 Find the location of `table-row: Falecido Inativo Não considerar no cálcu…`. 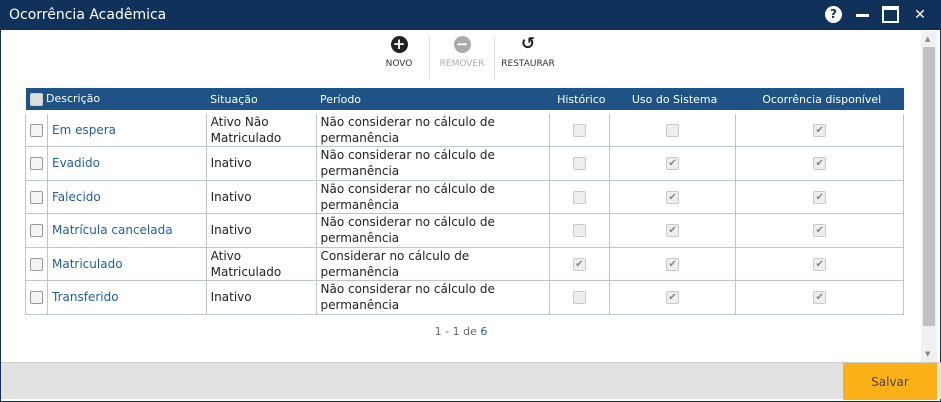

table-row: Falecido Inativo Não considerar no cálcu… is located at coordinates (464, 196).